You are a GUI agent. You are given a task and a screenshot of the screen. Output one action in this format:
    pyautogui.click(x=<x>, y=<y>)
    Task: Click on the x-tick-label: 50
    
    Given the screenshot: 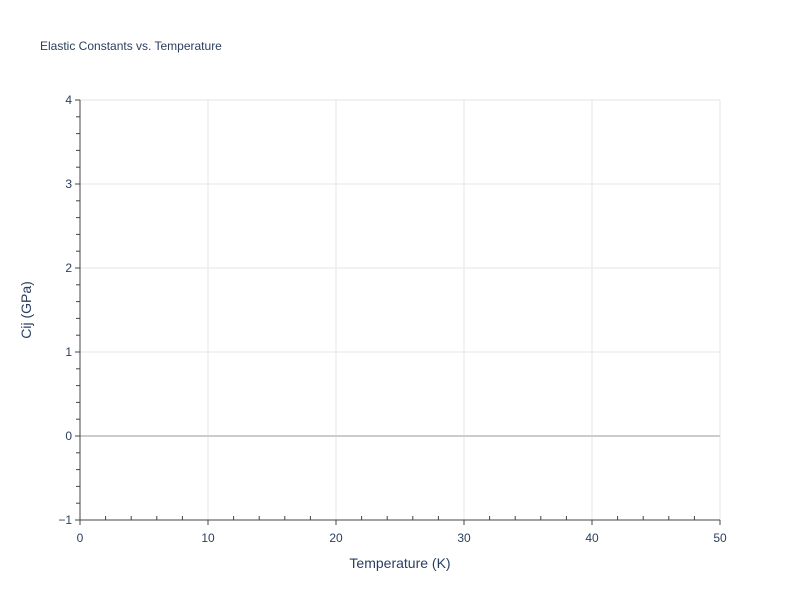 What is the action you would take?
    pyautogui.click(x=720, y=538)
    